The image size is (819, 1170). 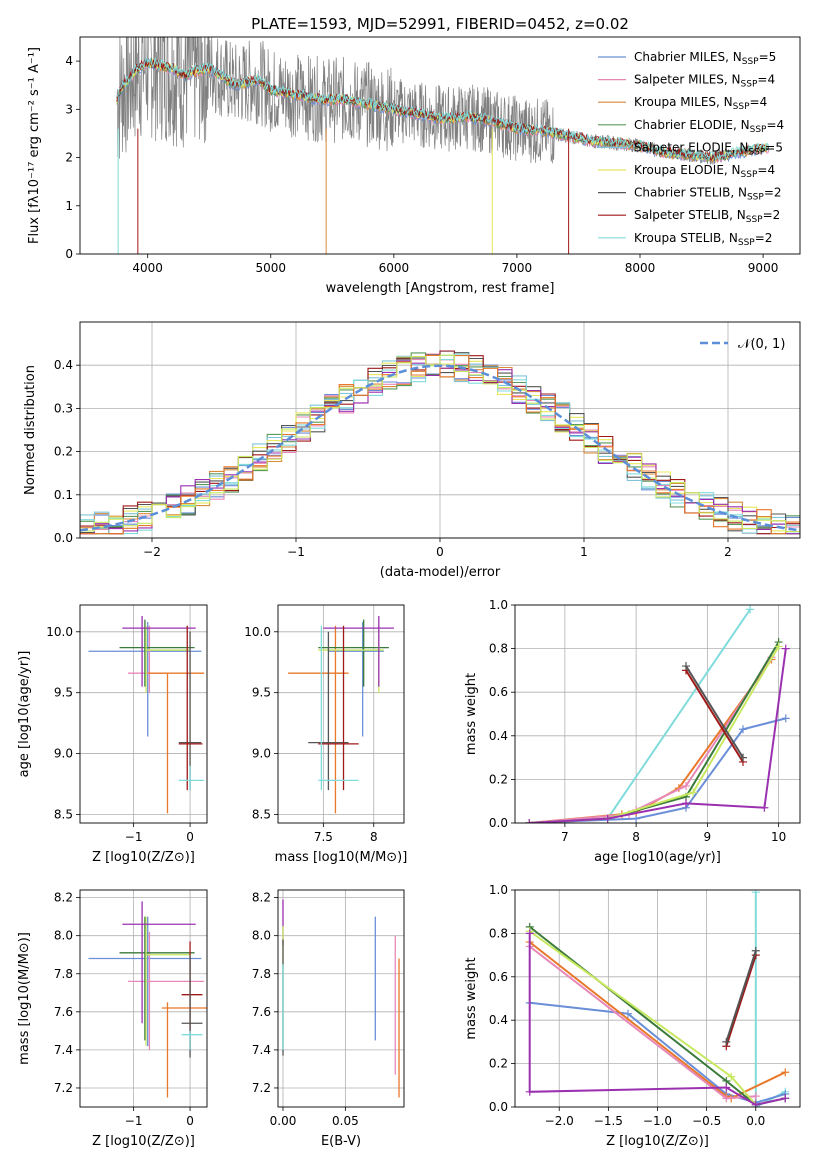 What do you see at coordinates (640, 268) in the screenshot?
I see `x-tick-label: 8000` at bounding box center [640, 268].